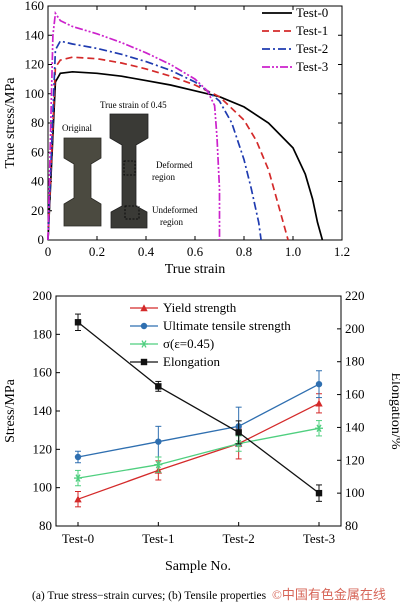 The width and height of the screenshot is (400, 609). Describe the element at coordinates (355, 295) in the screenshot. I see `y2-tick-label: 220` at that location.